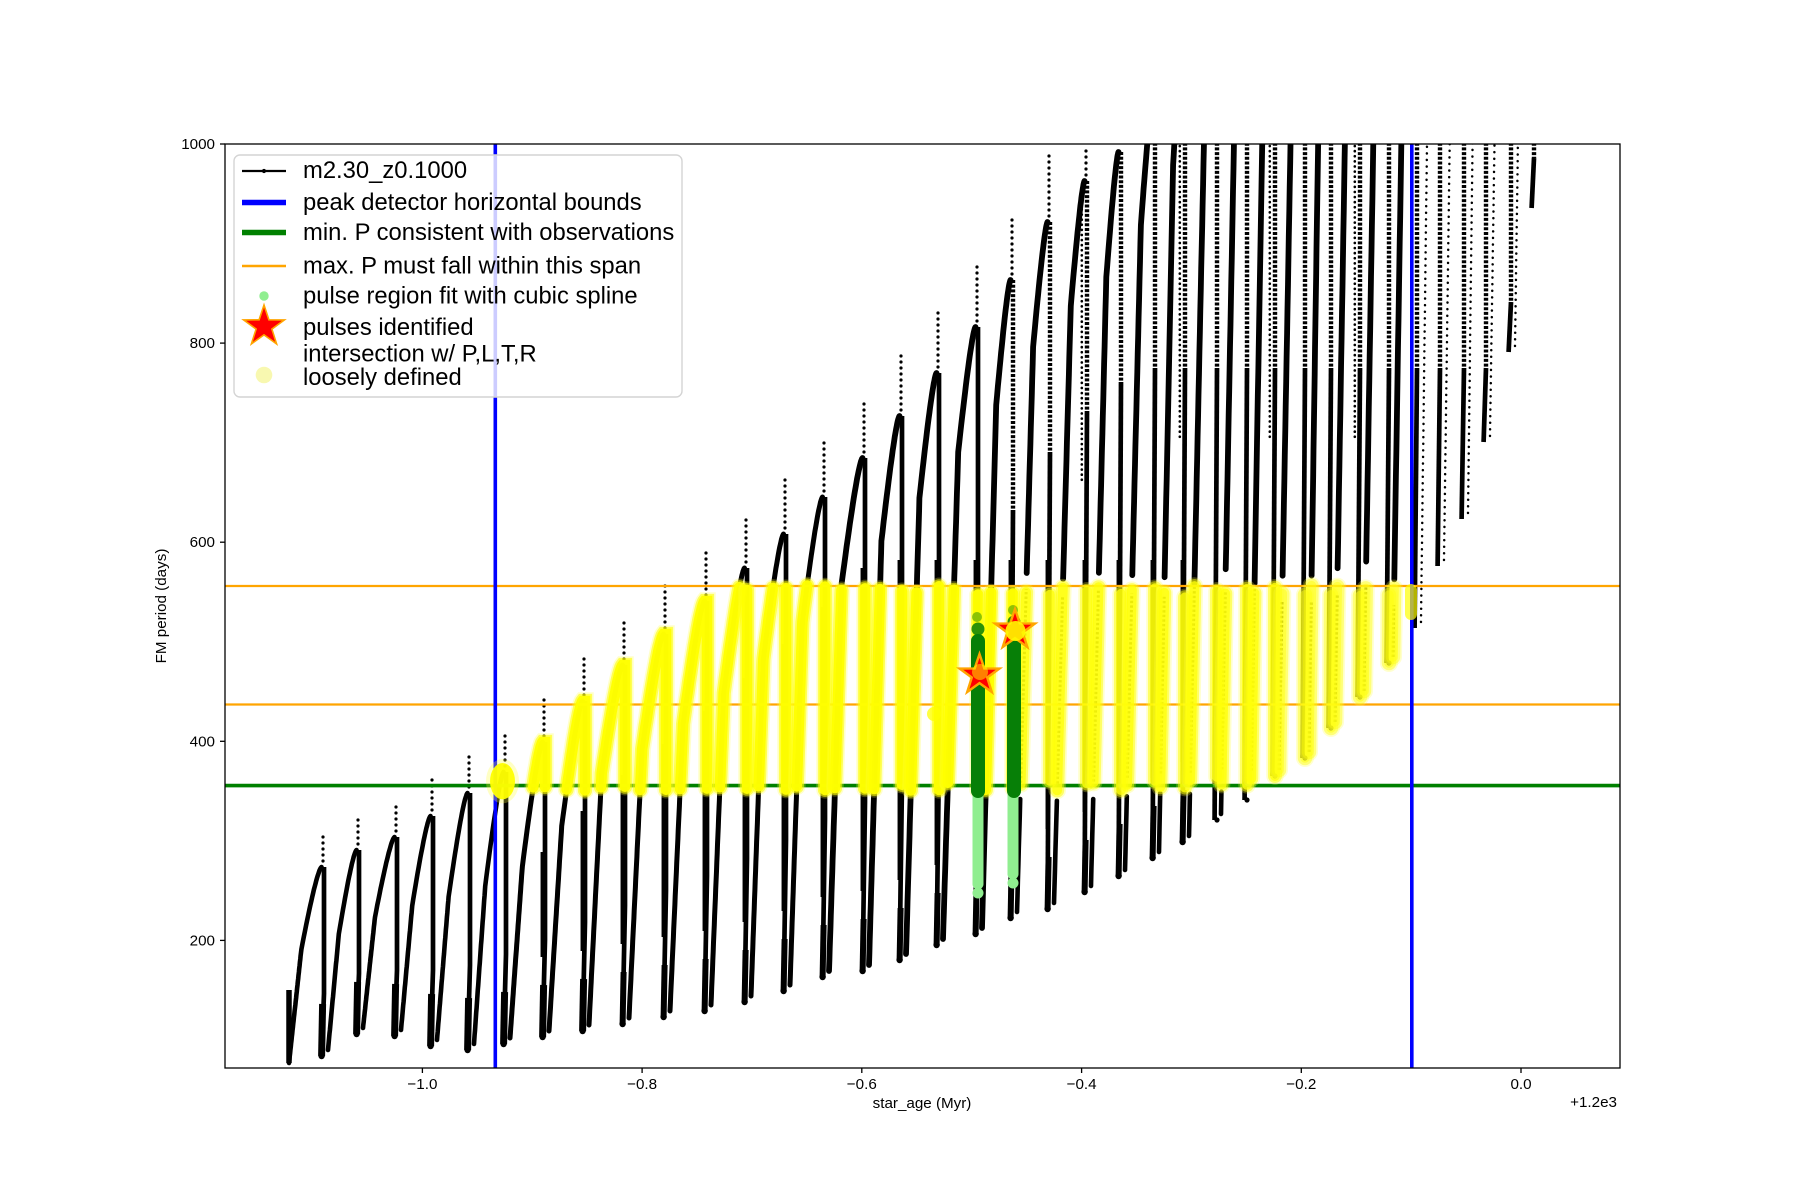  I want to click on svg-text: star_age (Myr), so click(922, 1103).